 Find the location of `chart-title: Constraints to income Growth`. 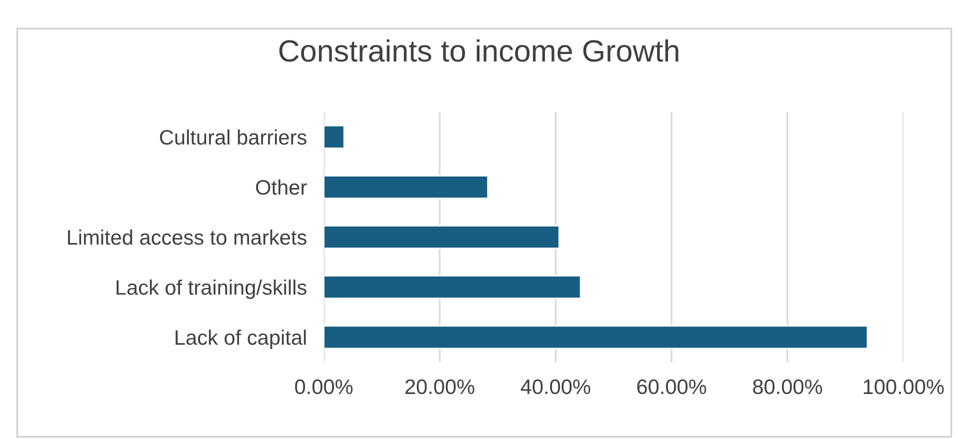

chart-title: Constraints to income Growth is located at coordinates (478, 50).